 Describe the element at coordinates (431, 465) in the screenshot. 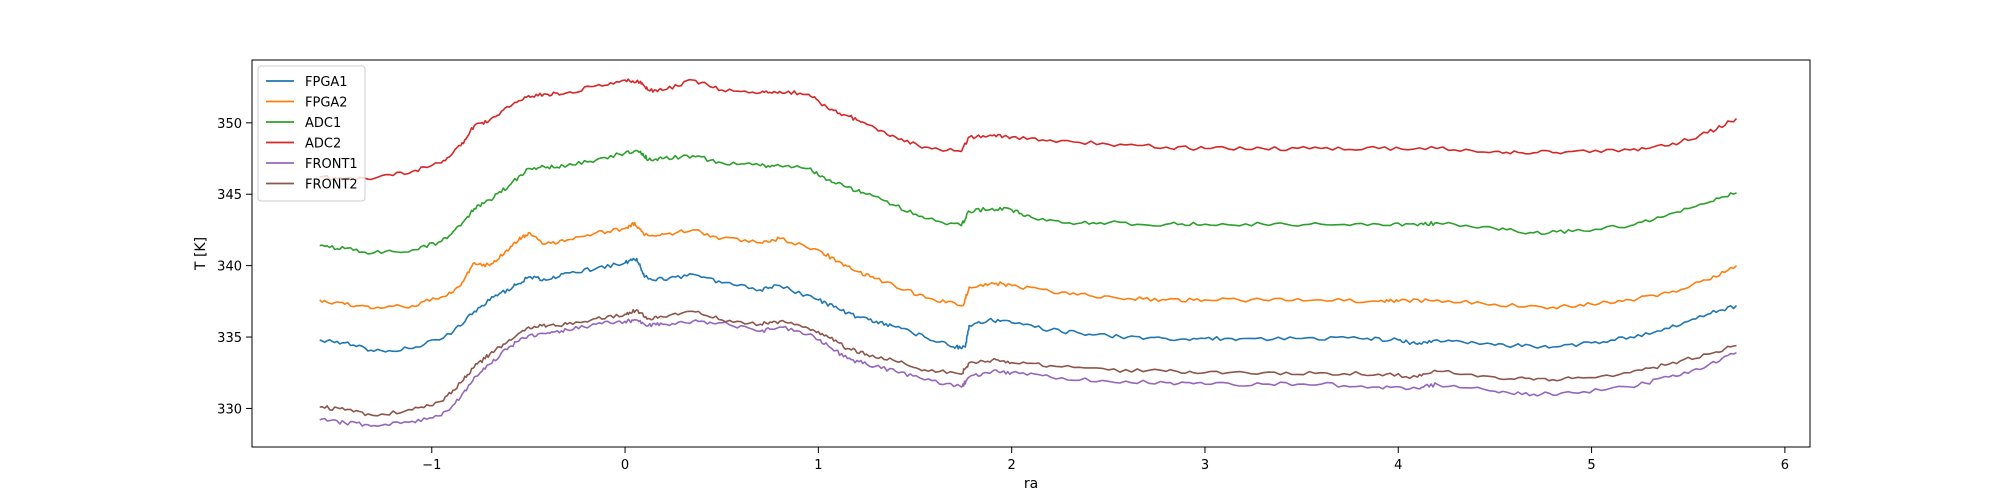

I see `x-tick-label: −1` at that location.